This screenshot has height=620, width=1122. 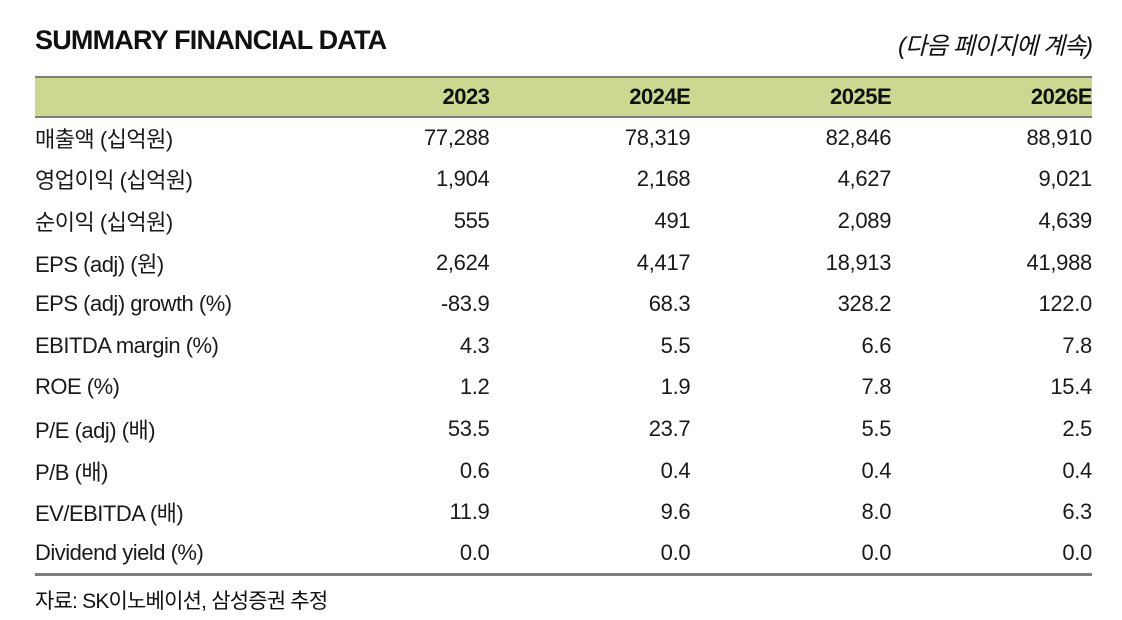 What do you see at coordinates (162, 554) in the screenshot?
I see `row-label: Dividend yield (%)` at bounding box center [162, 554].